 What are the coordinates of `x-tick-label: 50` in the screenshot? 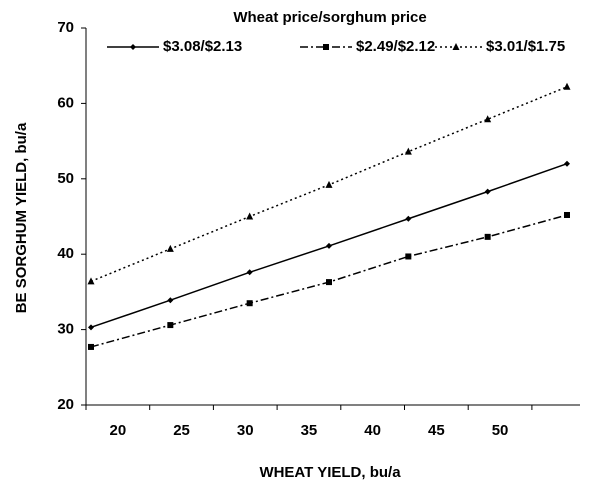 It's located at (500, 430).